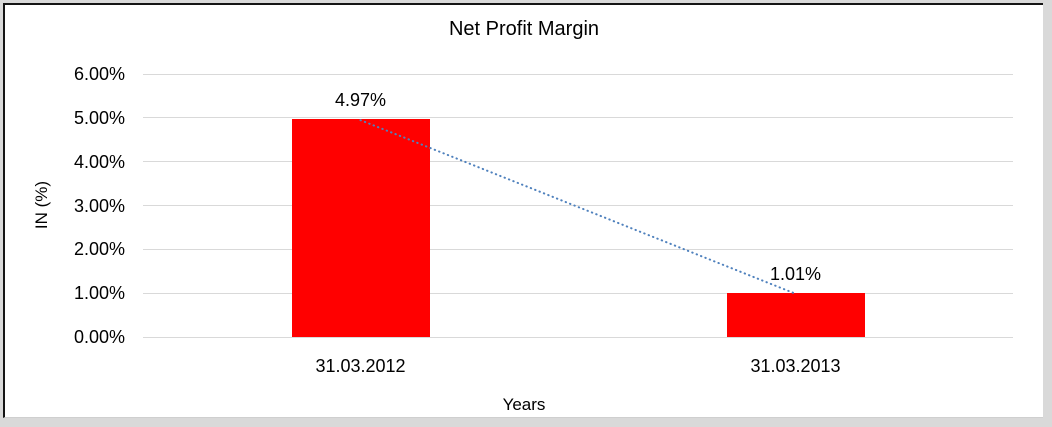 The width and height of the screenshot is (1052, 427). Describe the element at coordinates (99, 249) in the screenshot. I see `y-tick-label: 2.00%` at that location.